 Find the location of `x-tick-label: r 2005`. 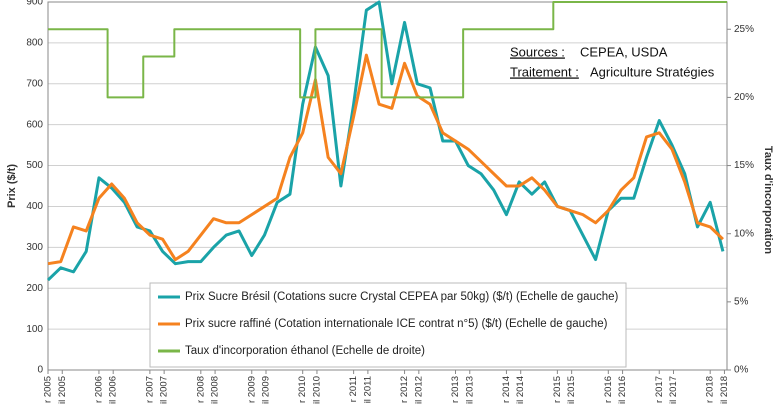

x-tick-label: r 2005 is located at coordinates (48, 389).